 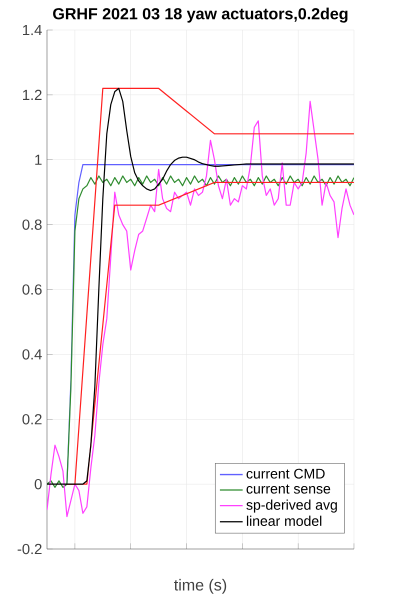 What do you see at coordinates (200, 586) in the screenshot?
I see `x-axis-title: time (s)` at bounding box center [200, 586].